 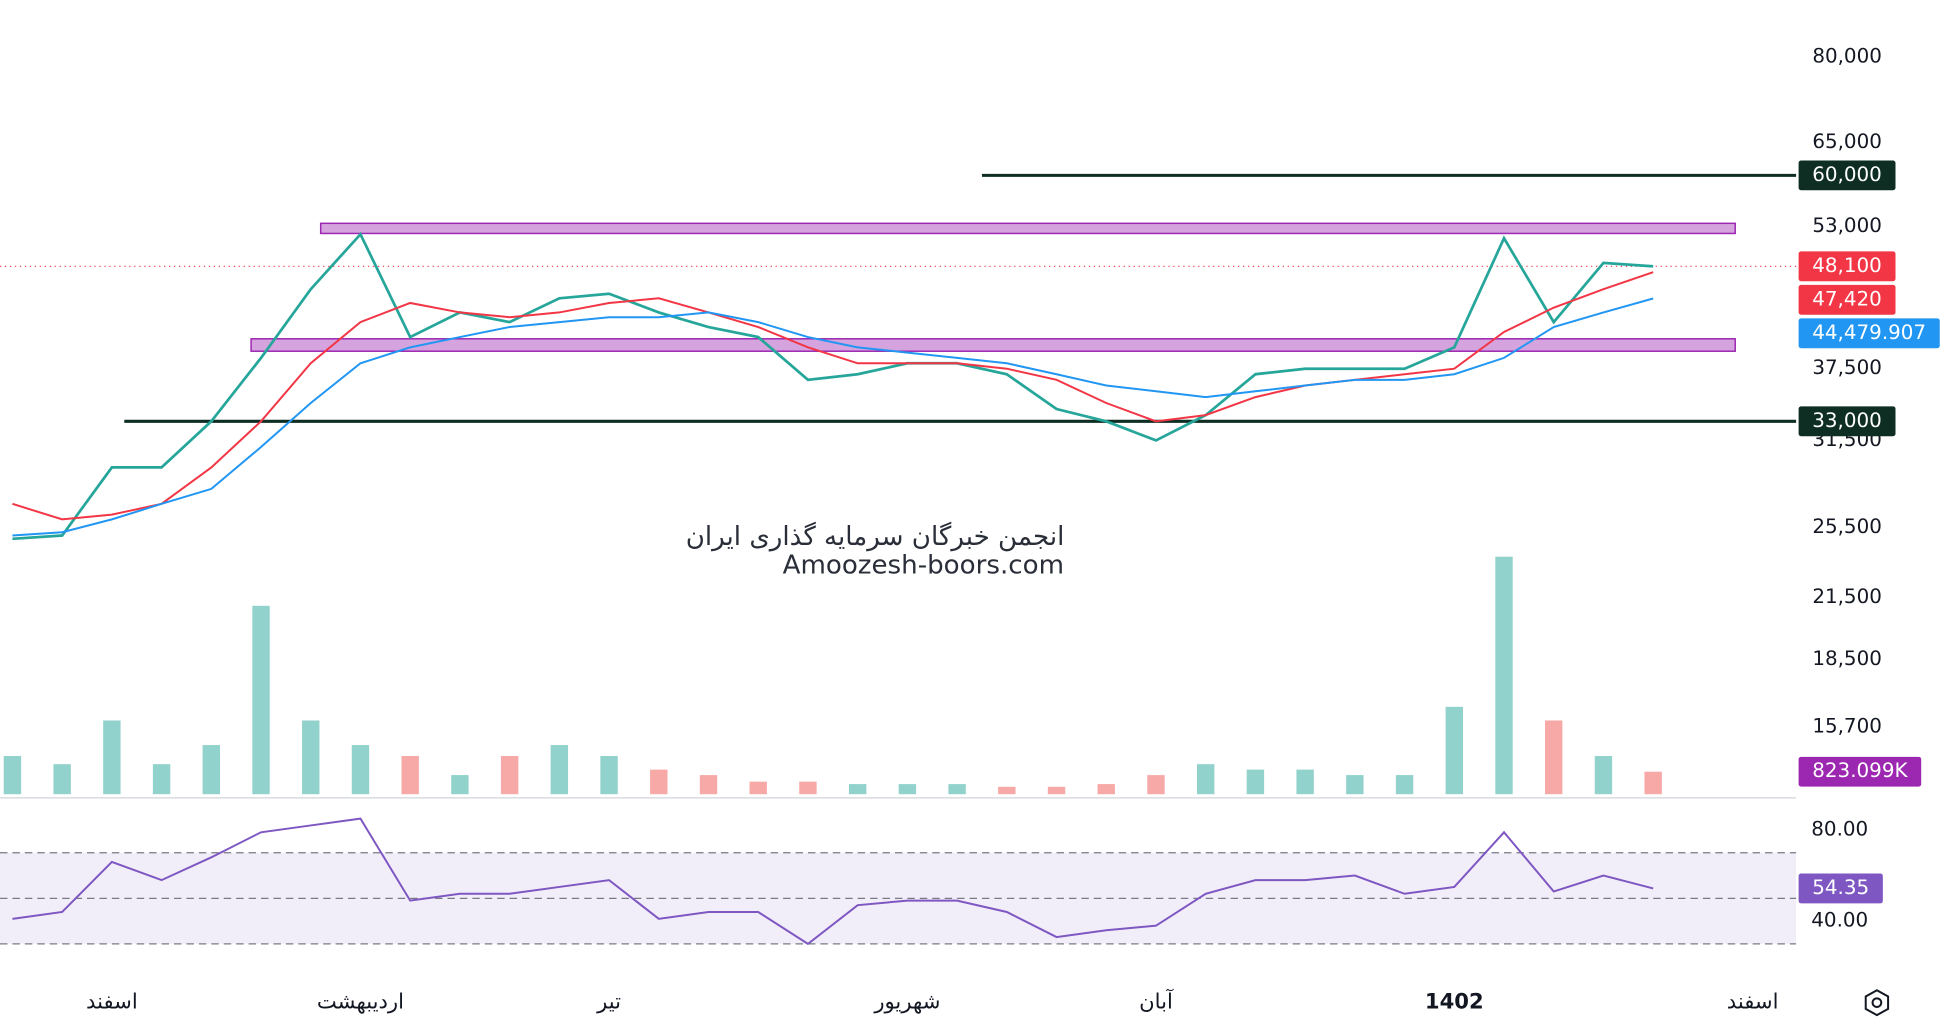 I want to click on level-label: 33,000, so click(x=1847, y=421).